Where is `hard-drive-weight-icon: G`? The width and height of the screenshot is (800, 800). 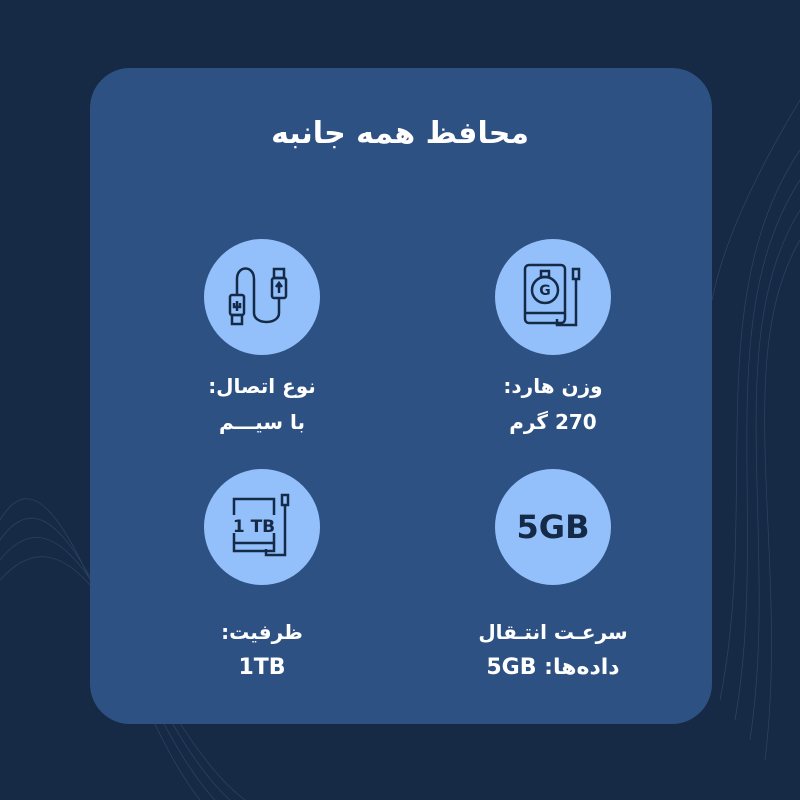
hard-drive-weight-icon: G is located at coordinates (553, 297).